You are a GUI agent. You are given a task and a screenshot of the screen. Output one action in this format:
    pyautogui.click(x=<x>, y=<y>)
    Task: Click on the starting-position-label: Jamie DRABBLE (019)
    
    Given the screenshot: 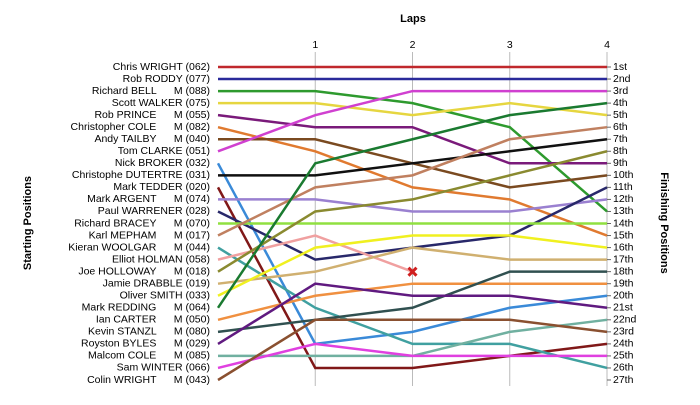 What is the action you would take?
    pyautogui.click(x=156, y=283)
    